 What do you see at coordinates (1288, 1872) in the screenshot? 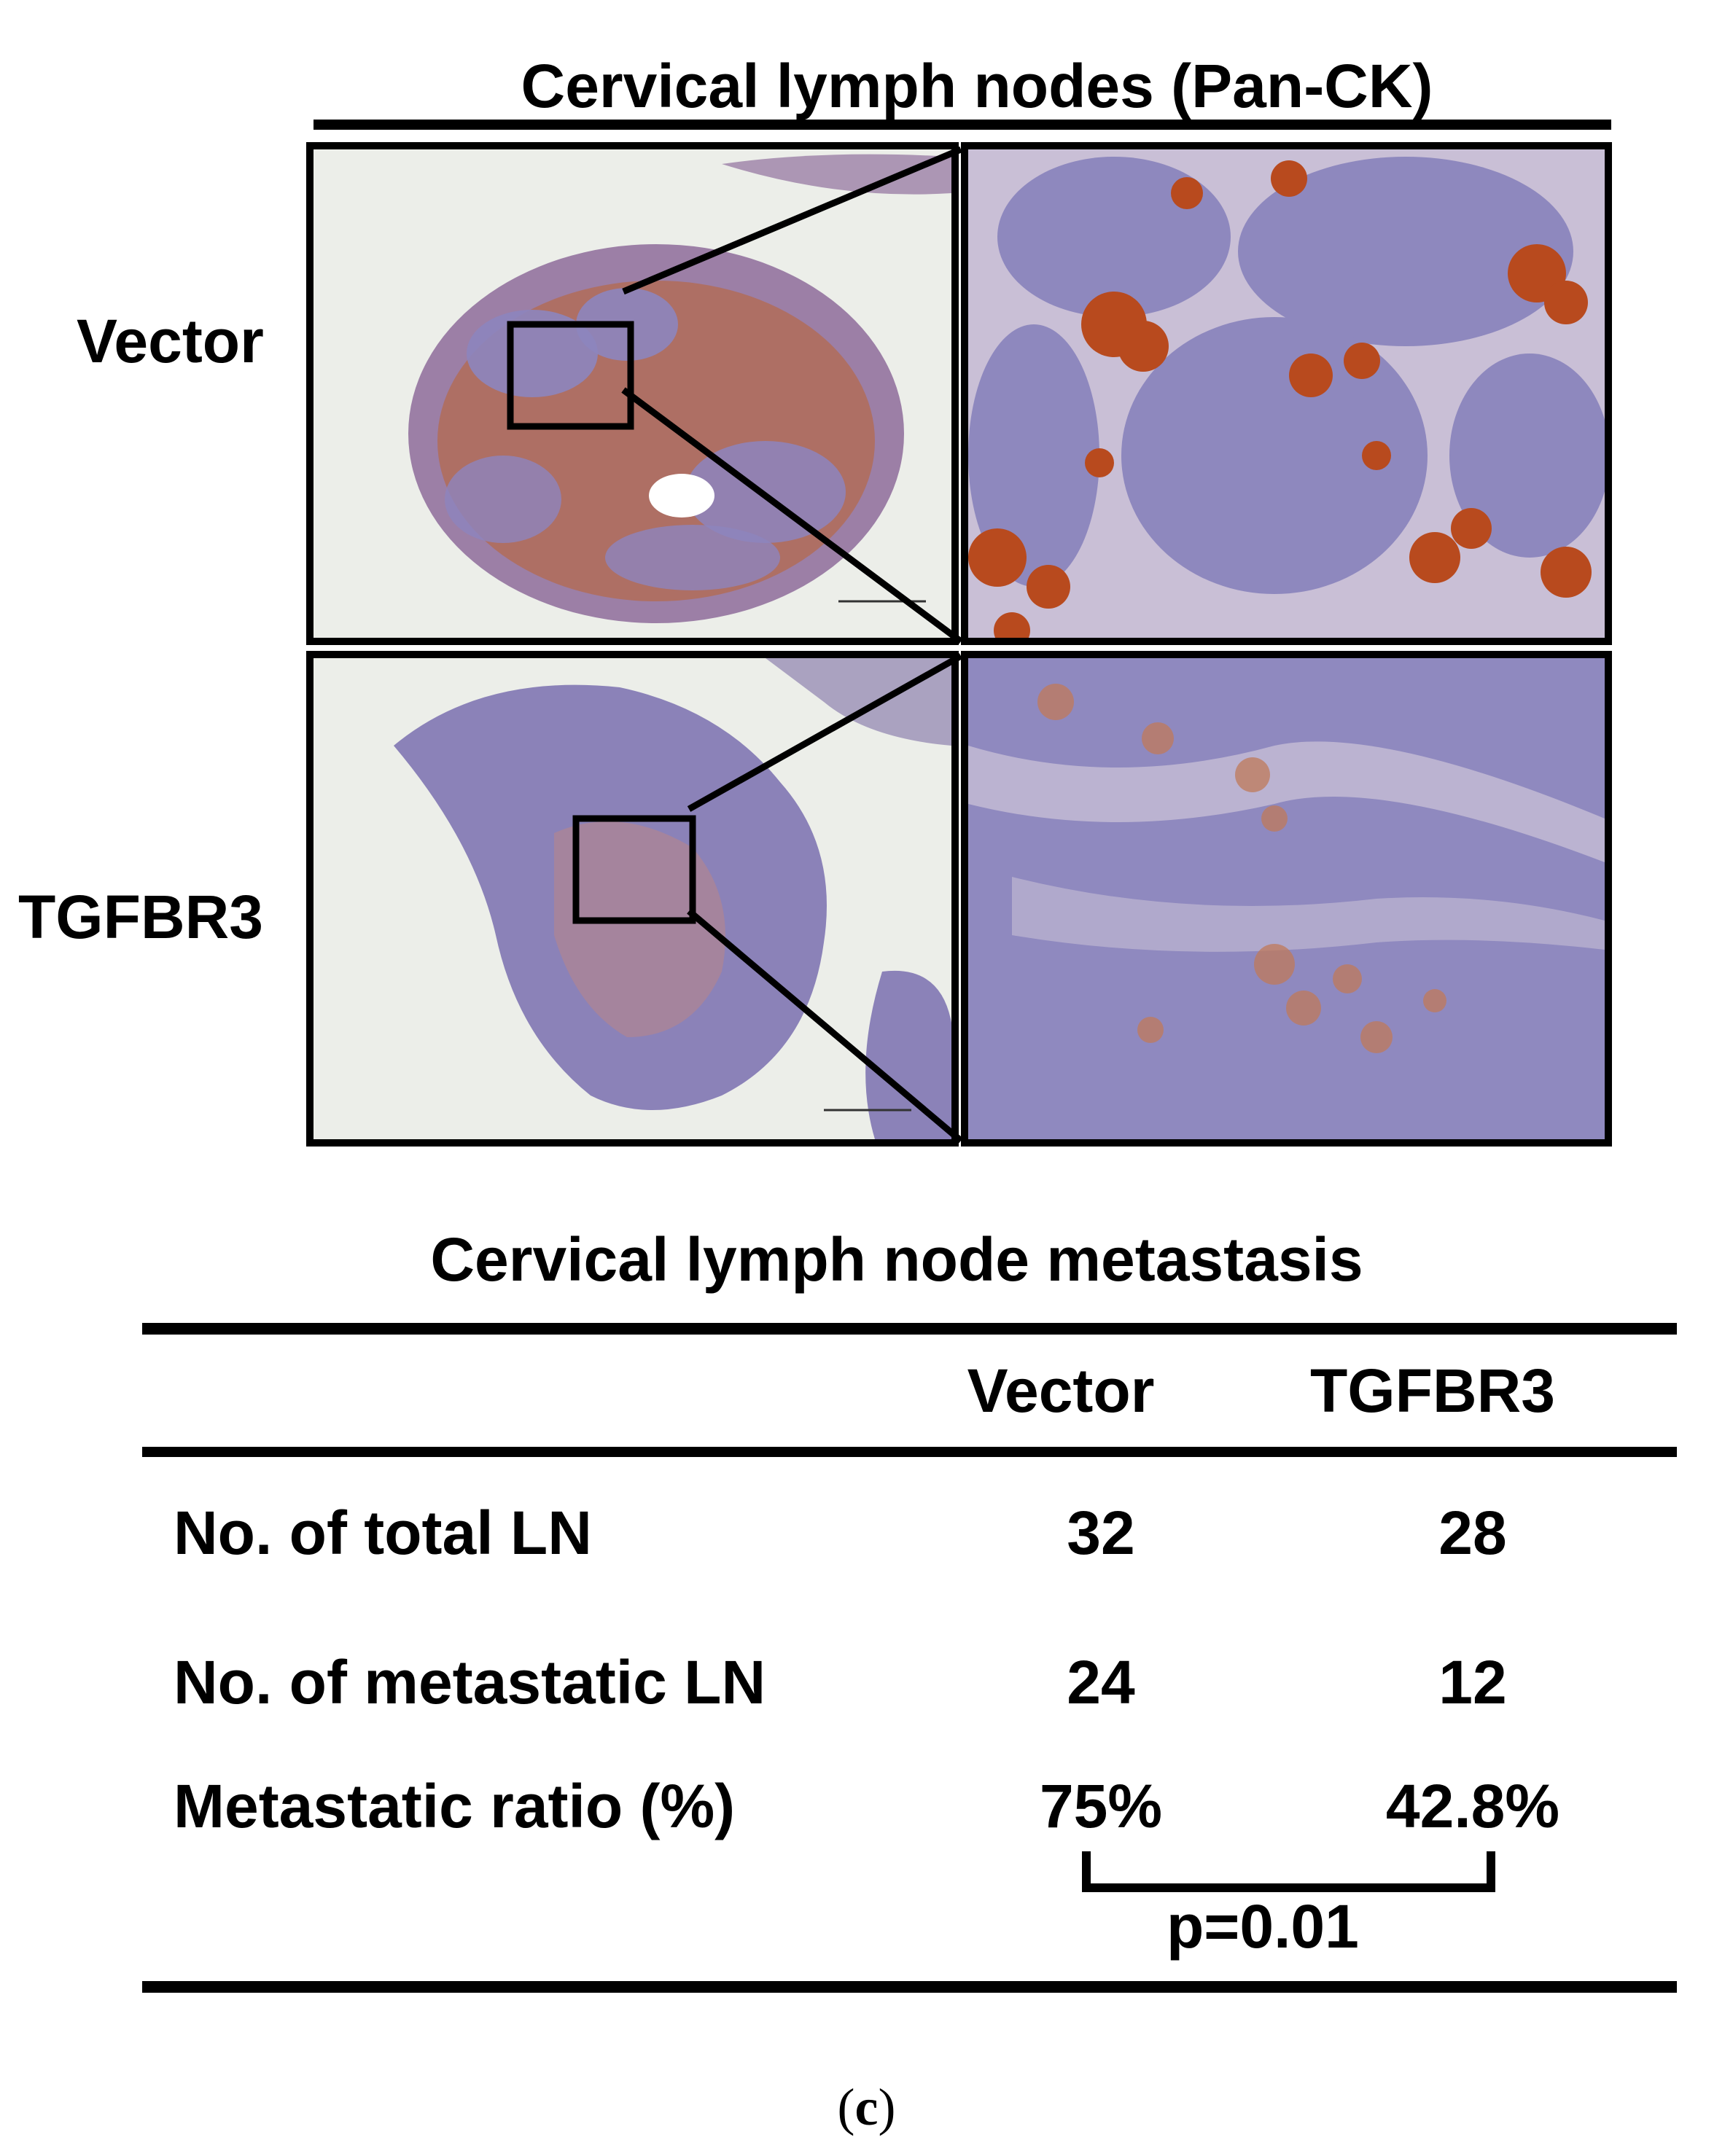
I see `significance-bracket` at bounding box center [1288, 1872].